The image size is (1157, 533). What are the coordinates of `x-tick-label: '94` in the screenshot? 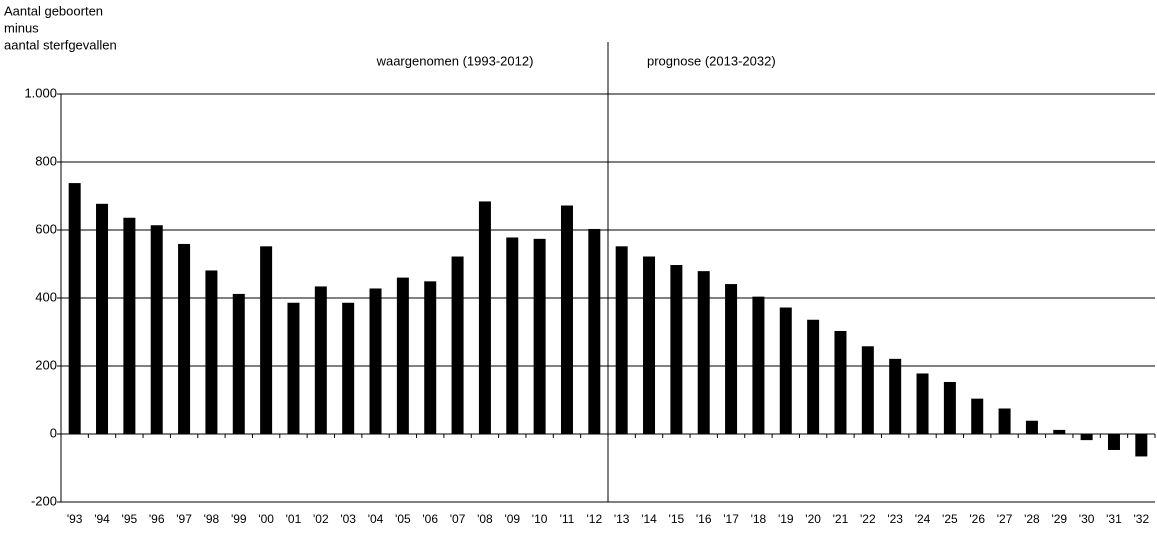 It's located at (102, 519).